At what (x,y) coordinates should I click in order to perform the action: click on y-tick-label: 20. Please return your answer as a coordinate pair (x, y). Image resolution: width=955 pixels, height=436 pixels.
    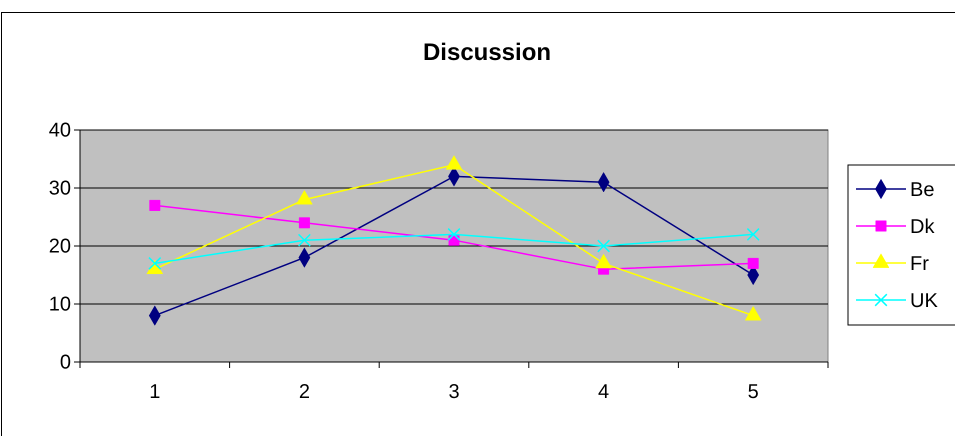
    Looking at the image, I should click on (59, 246).